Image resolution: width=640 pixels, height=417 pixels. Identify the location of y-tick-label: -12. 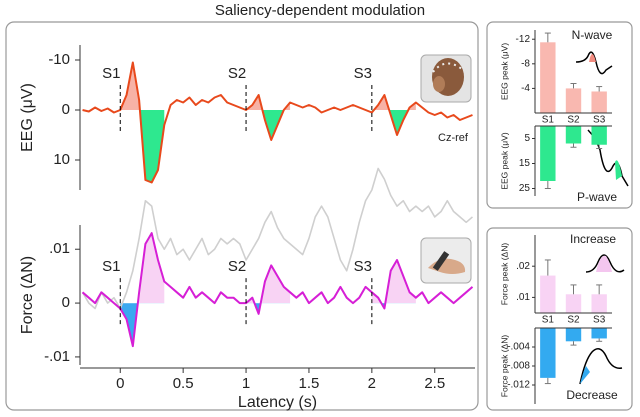
(523, 39).